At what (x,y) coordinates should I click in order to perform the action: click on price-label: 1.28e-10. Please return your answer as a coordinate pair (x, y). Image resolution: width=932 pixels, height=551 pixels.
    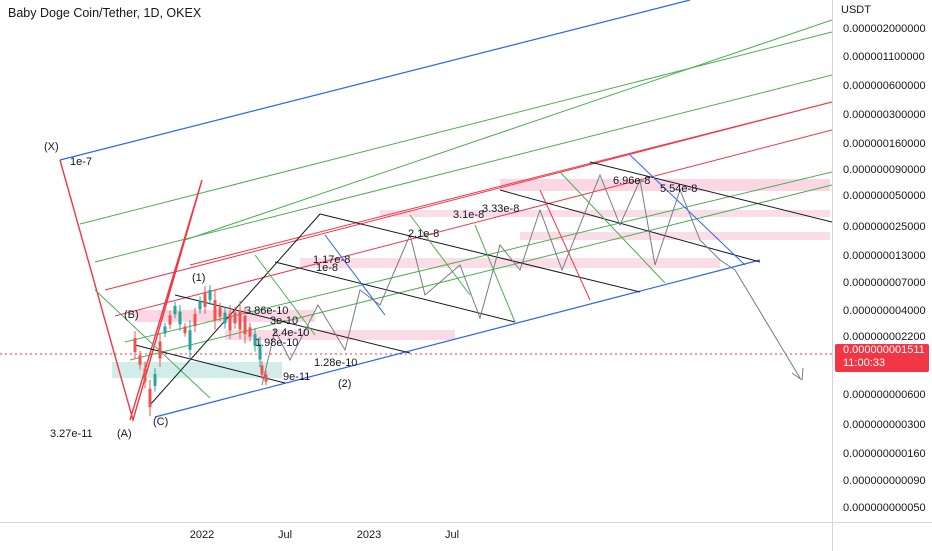
    Looking at the image, I should click on (335, 363).